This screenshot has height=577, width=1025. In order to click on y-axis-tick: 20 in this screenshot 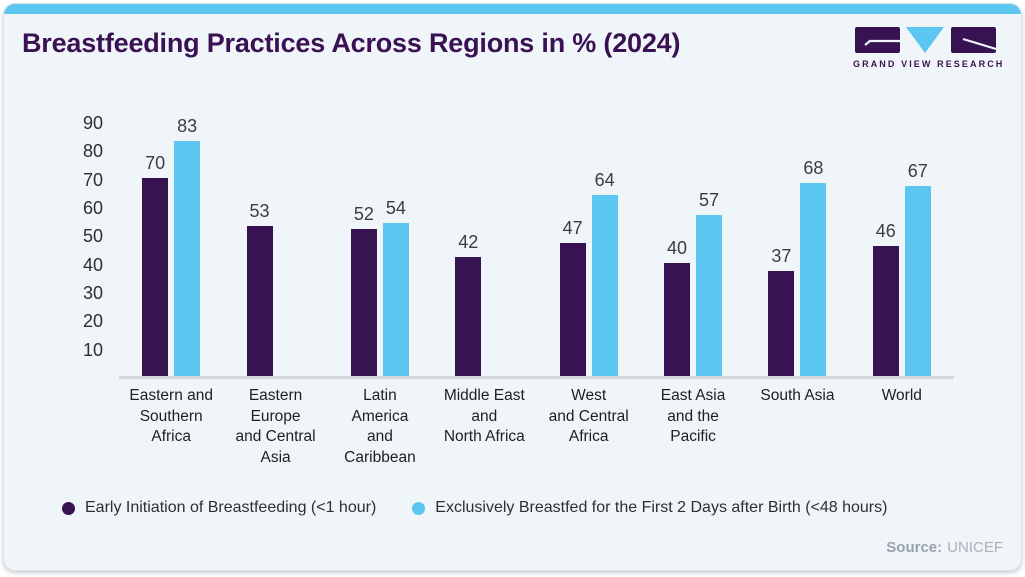, I will do `click(92, 321)`.